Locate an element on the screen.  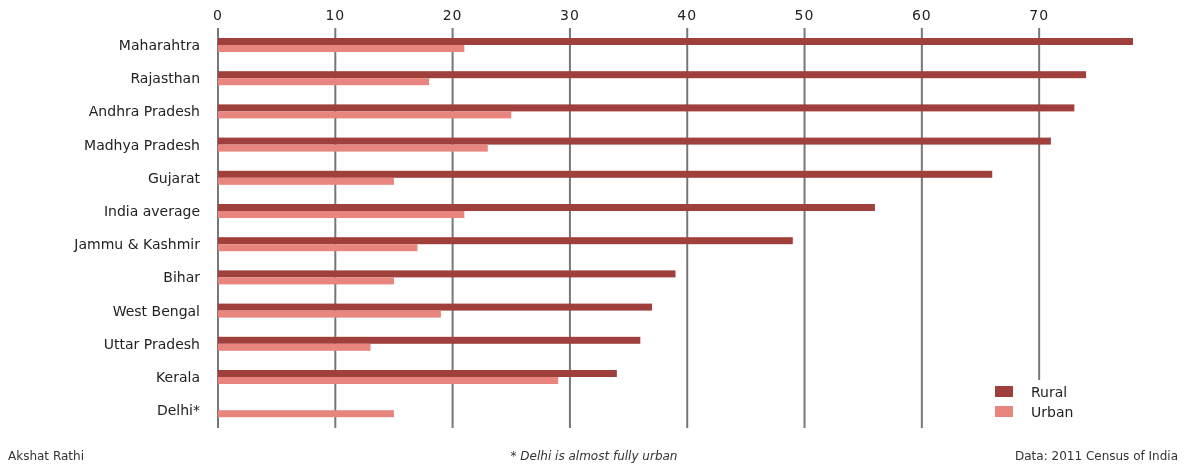
y-tick-label: Andhra Pradesh is located at coordinates (144, 111).